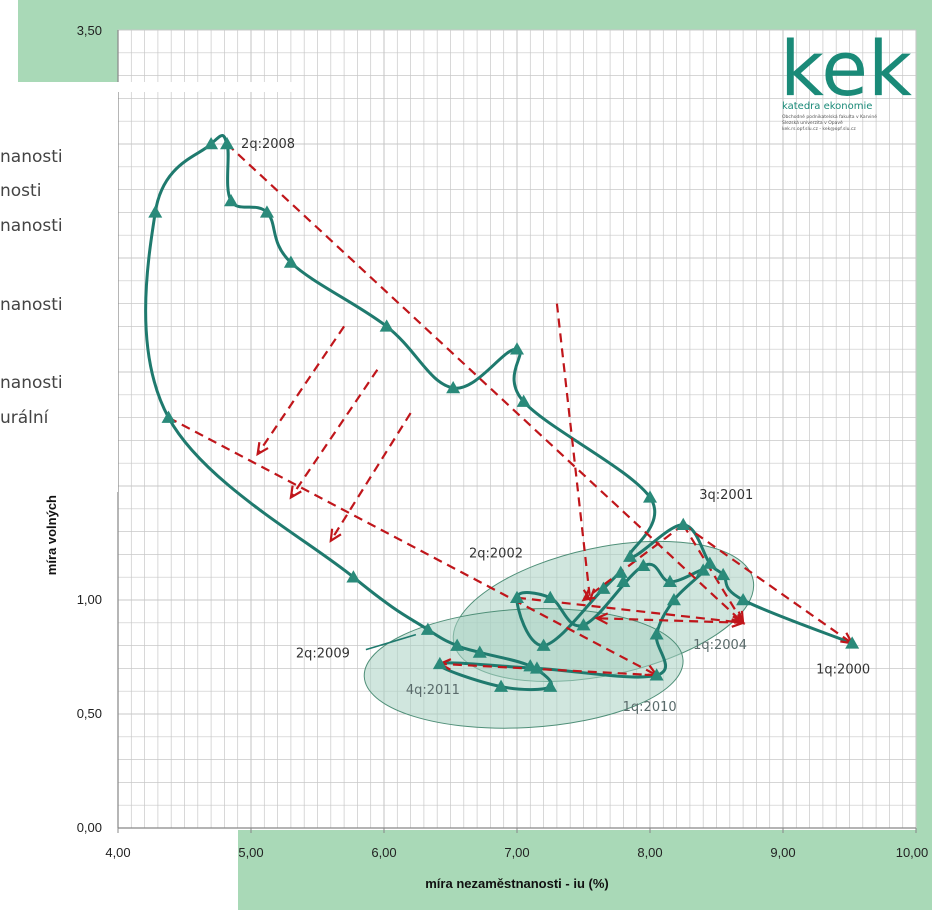 Image resolution: width=932 pixels, height=910 pixels. What do you see at coordinates (391, 642) in the screenshot?
I see `annotation-leader` at bounding box center [391, 642].